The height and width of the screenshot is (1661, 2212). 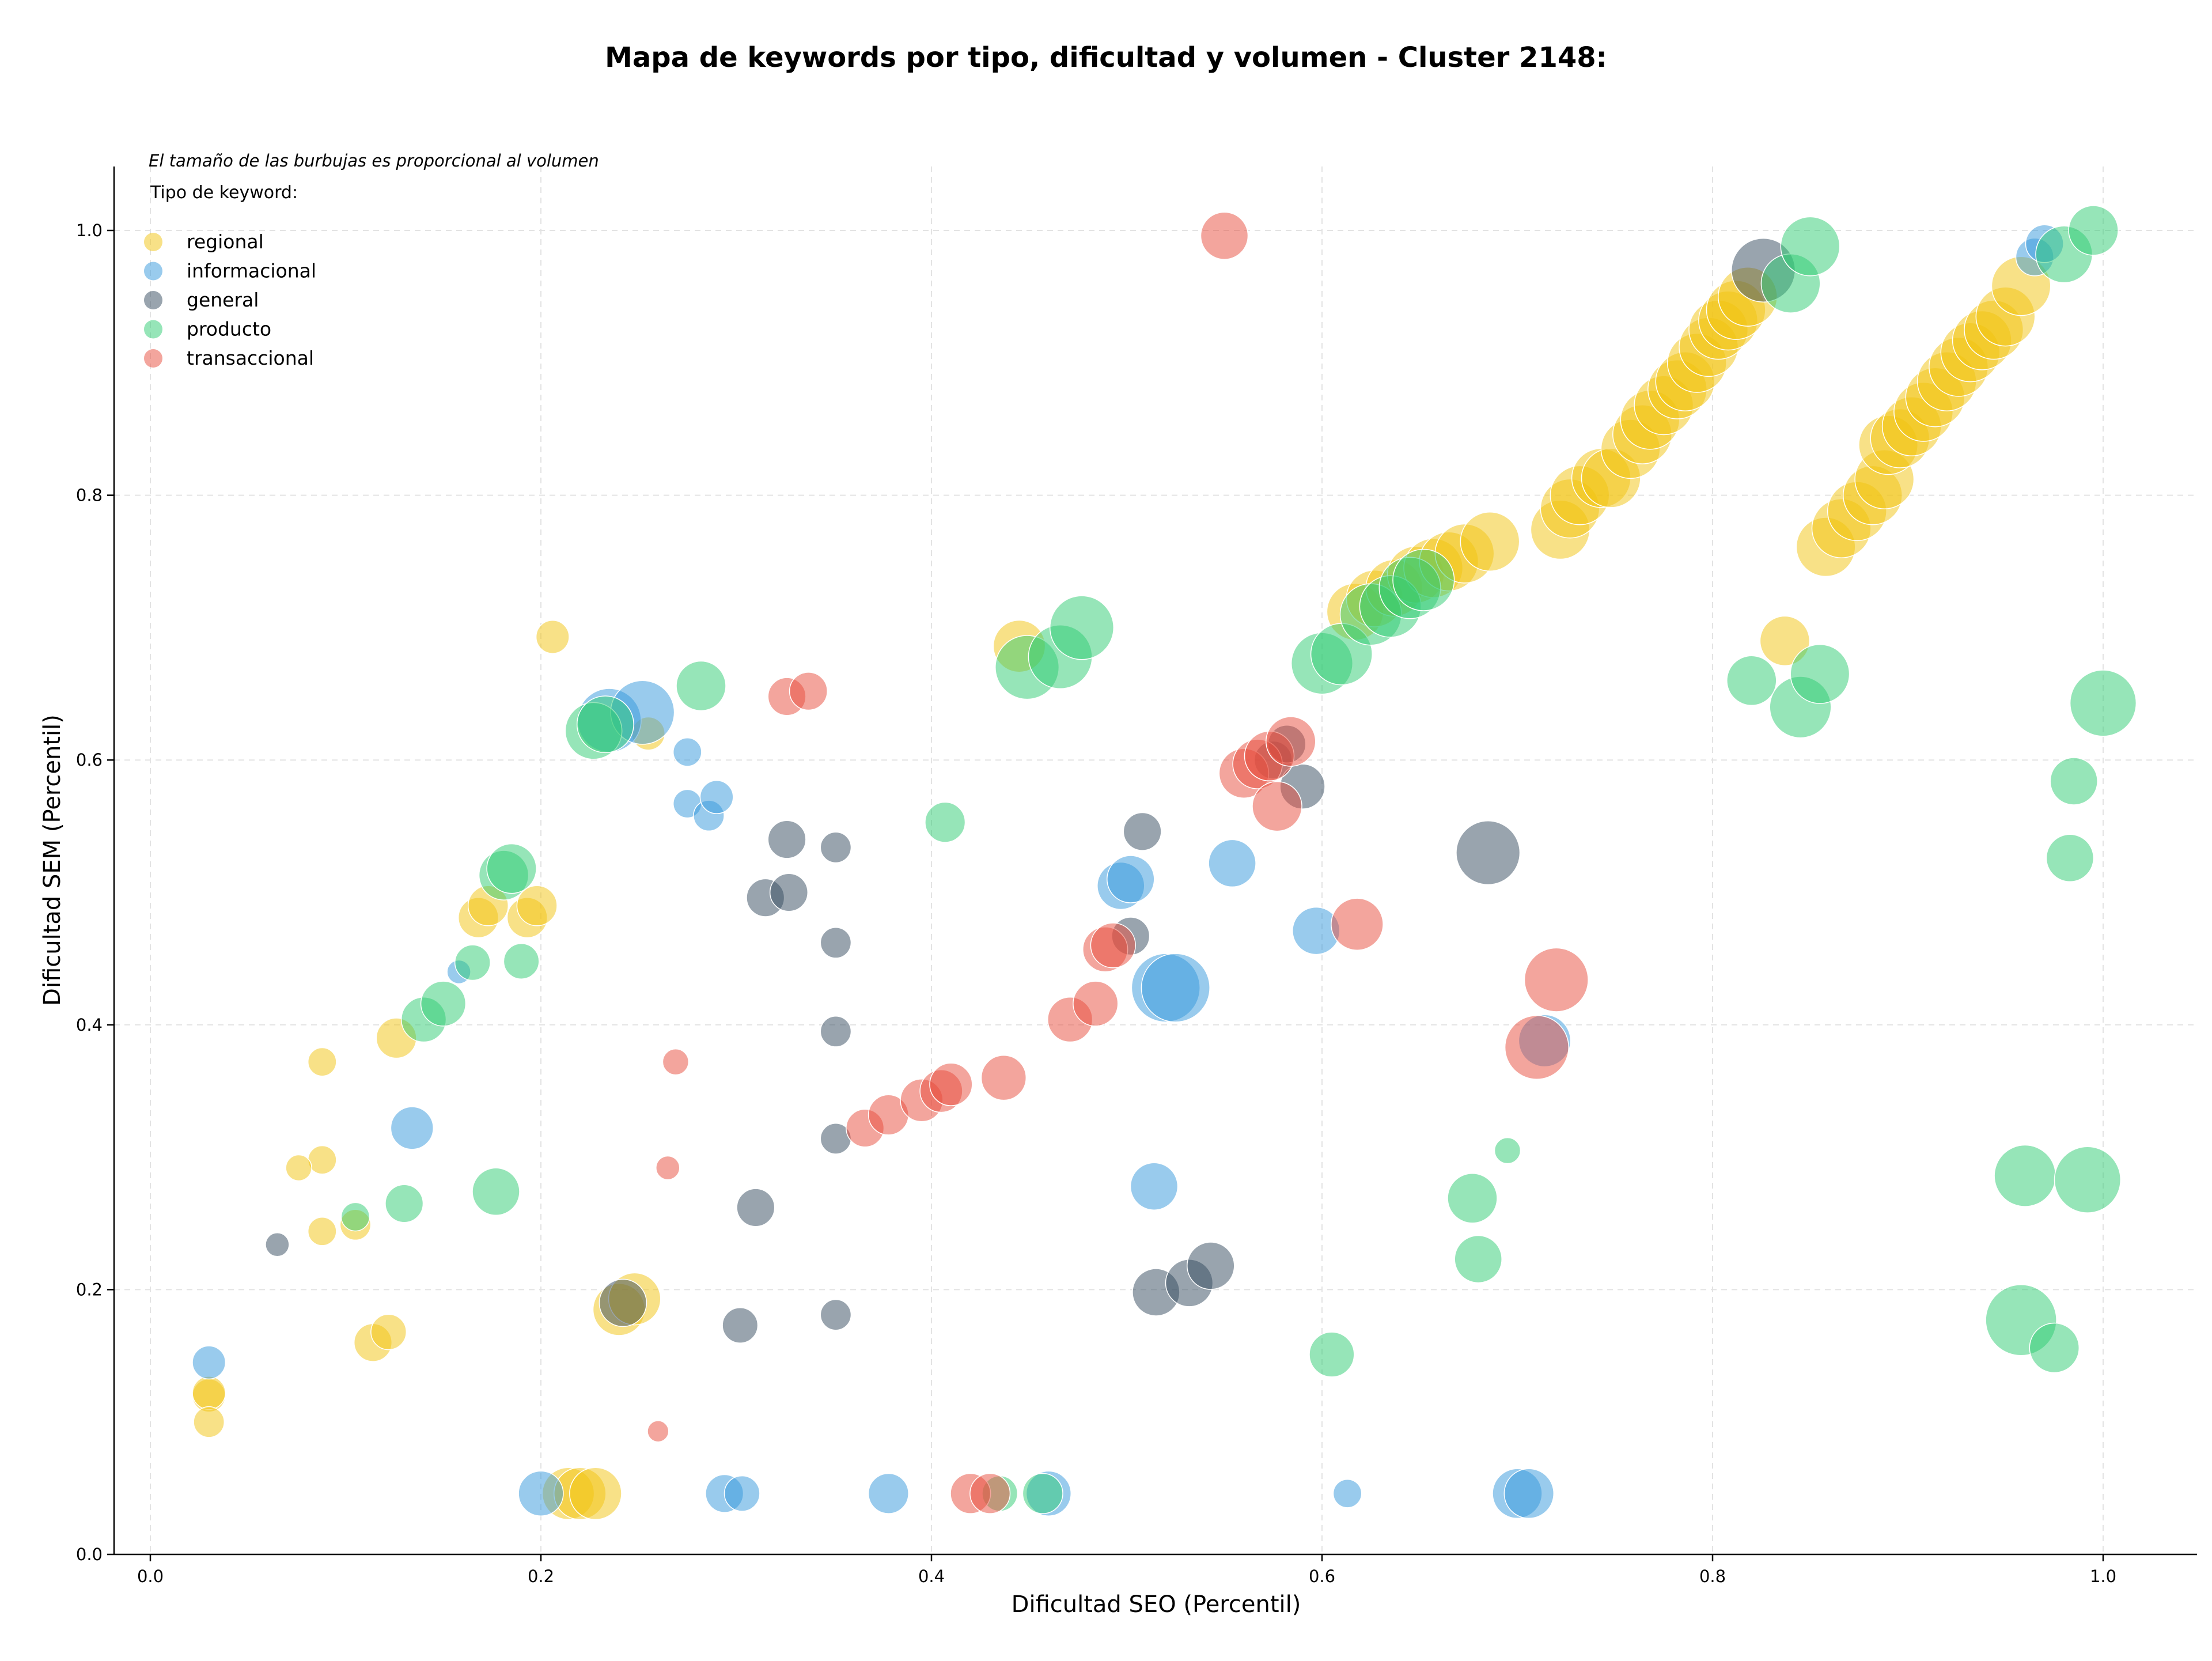 What do you see at coordinates (153, 300) in the screenshot?
I see `legend-marker-general` at bounding box center [153, 300].